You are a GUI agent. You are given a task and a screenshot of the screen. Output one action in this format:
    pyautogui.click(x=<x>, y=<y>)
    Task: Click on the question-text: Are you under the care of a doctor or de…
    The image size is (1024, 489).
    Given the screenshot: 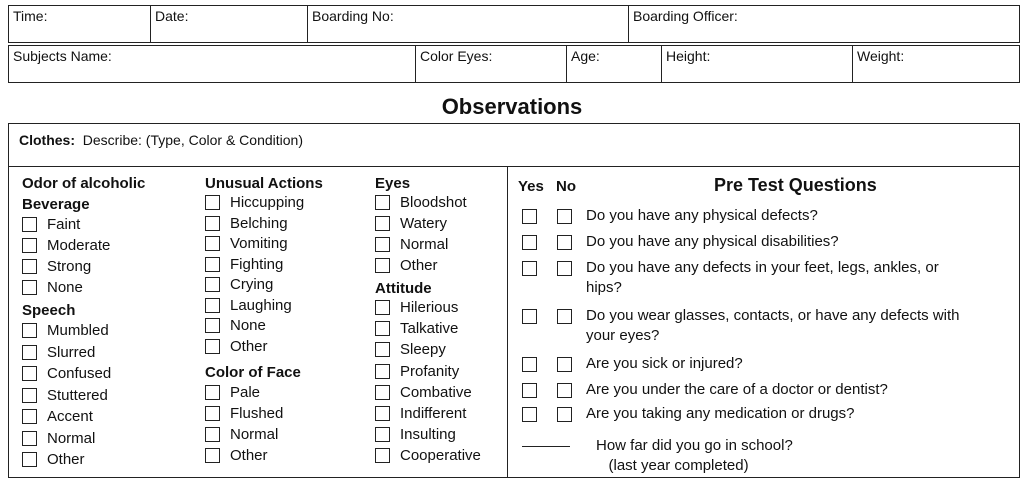 What is the action you would take?
    pyautogui.click(x=737, y=389)
    